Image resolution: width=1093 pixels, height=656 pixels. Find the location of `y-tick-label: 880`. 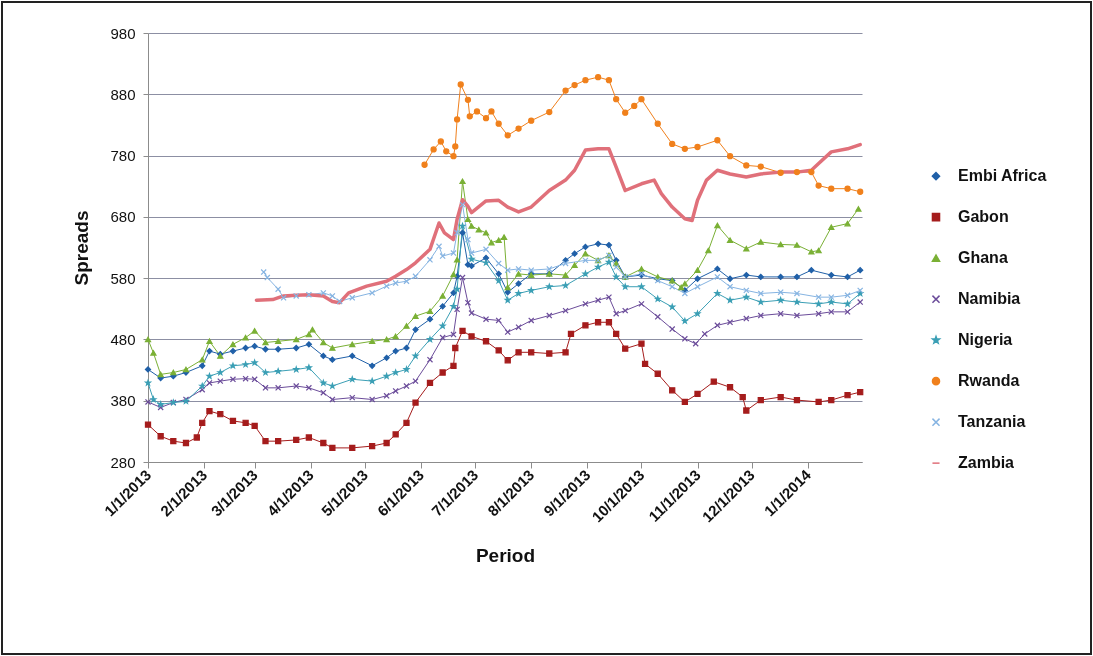

y-tick-label: 880 is located at coordinates (123, 94).